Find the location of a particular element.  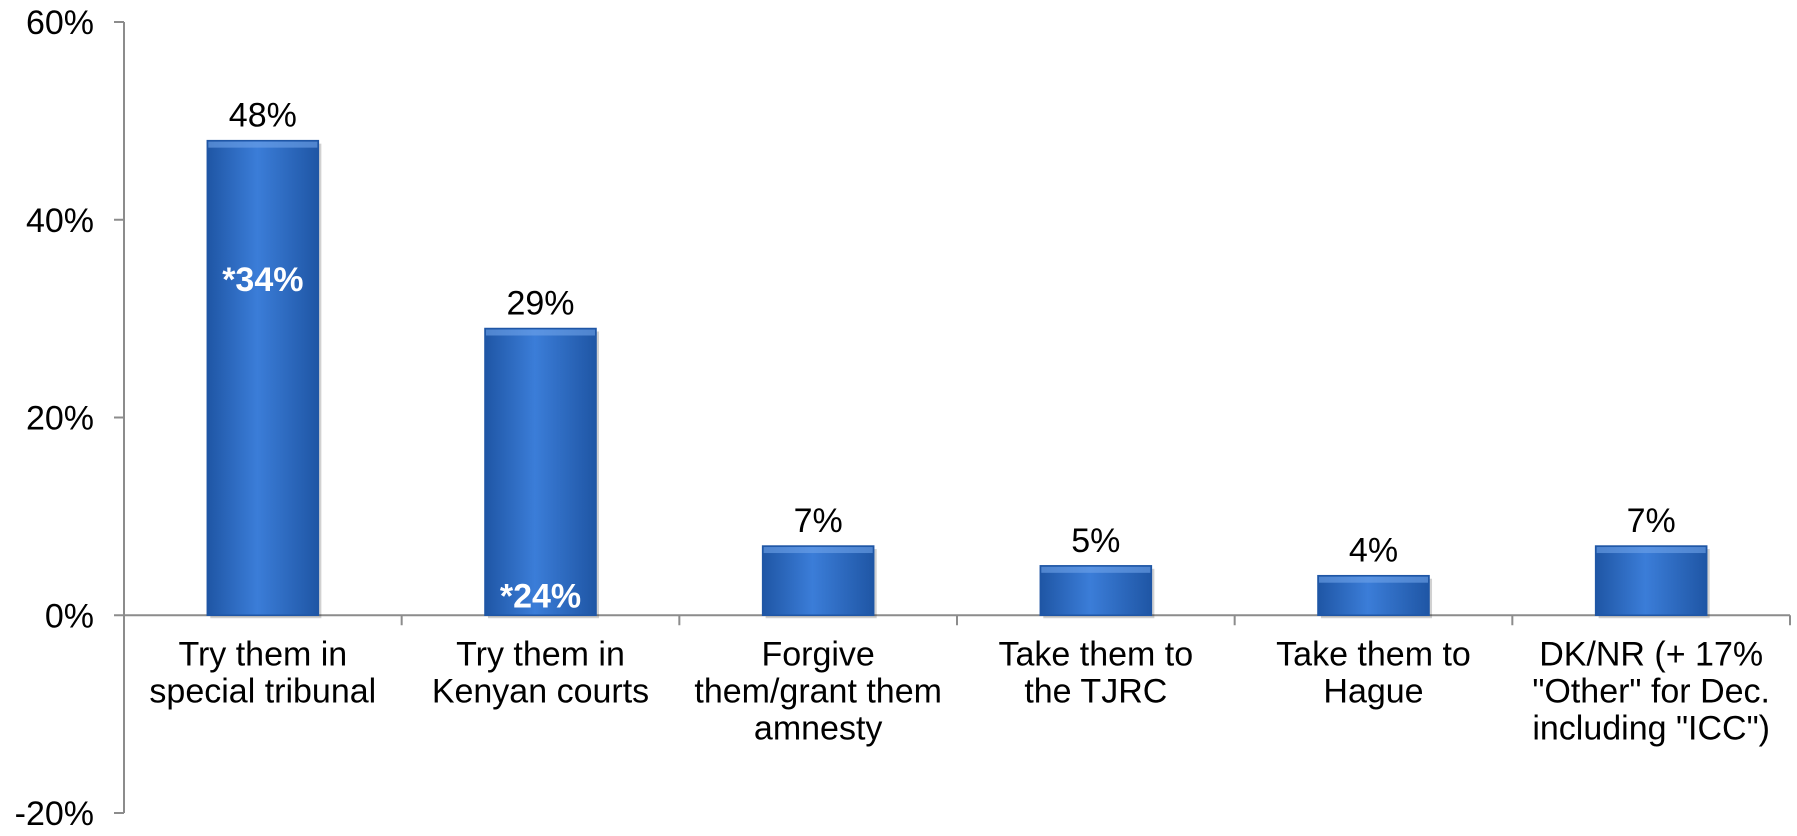

y-tick-label: 0% is located at coordinates (69, 616).